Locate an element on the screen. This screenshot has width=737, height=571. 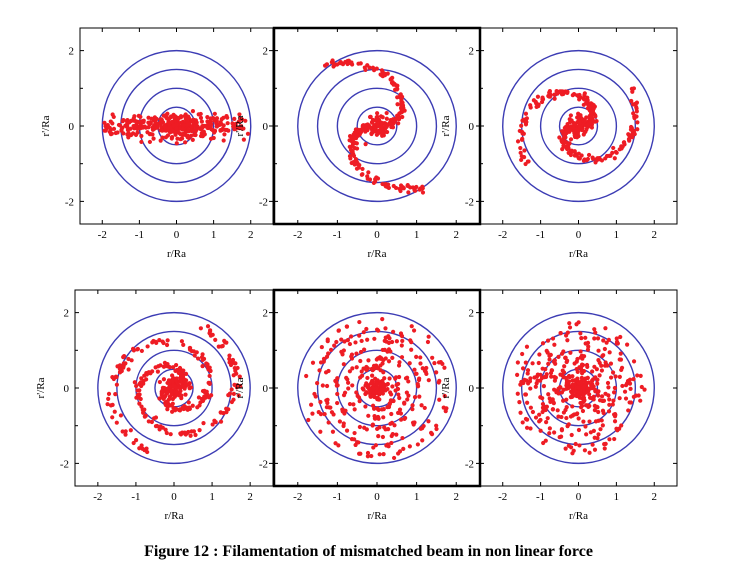
y-tick-label: -2 is located at coordinates (263, 464).